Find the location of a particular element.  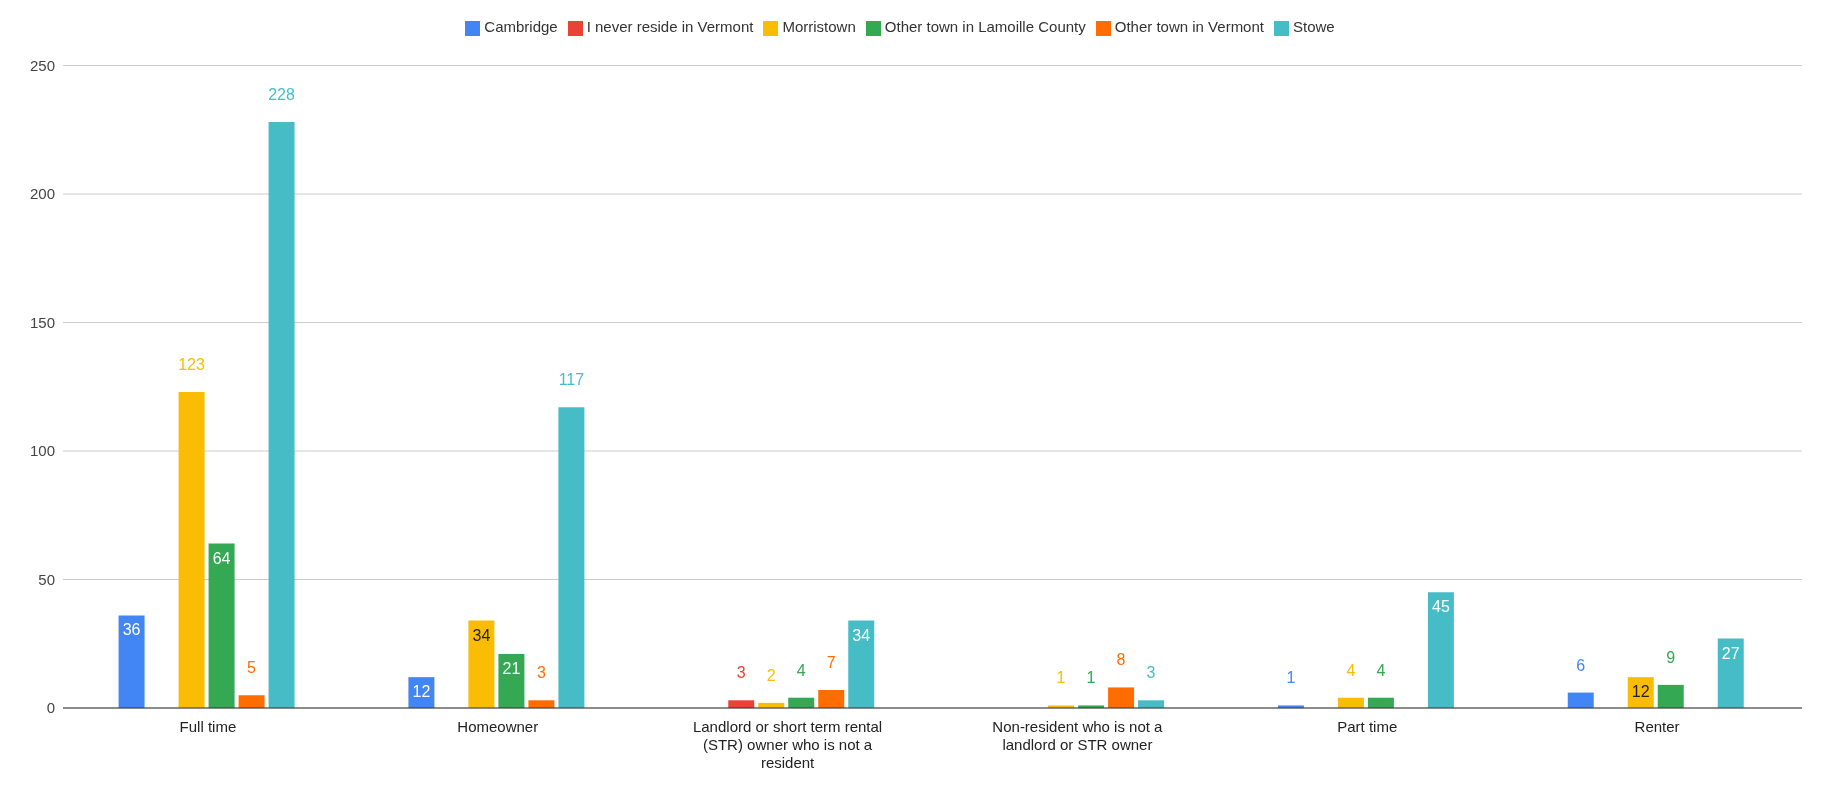

data-label: 45 is located at coordinates (1441, 607).